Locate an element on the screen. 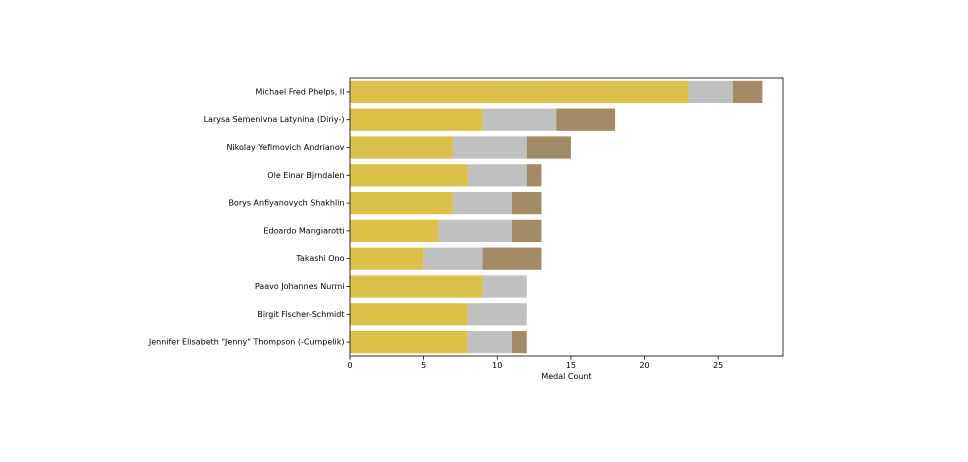 This screenshot has width=968, height=462. y-tick-label: Paavo Johannes Nurmi is located at coordinates (300, 286).